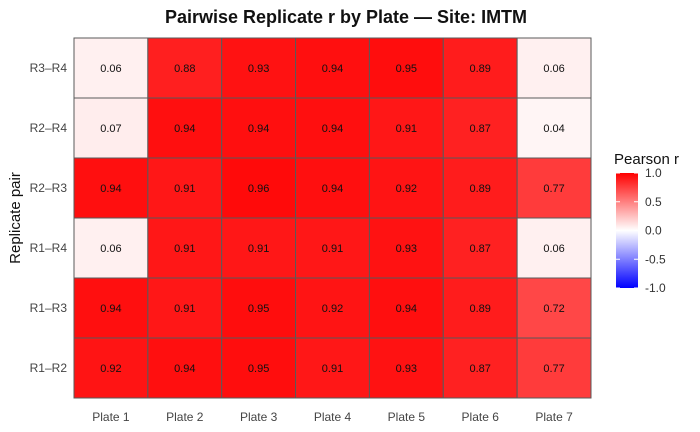 The height and width of the screenshot is (432, 700). What do you see at coordinates (653, 173) in the screenshot?
I see `legend-tick-label: 1.0` at bounding box center [653, 173].